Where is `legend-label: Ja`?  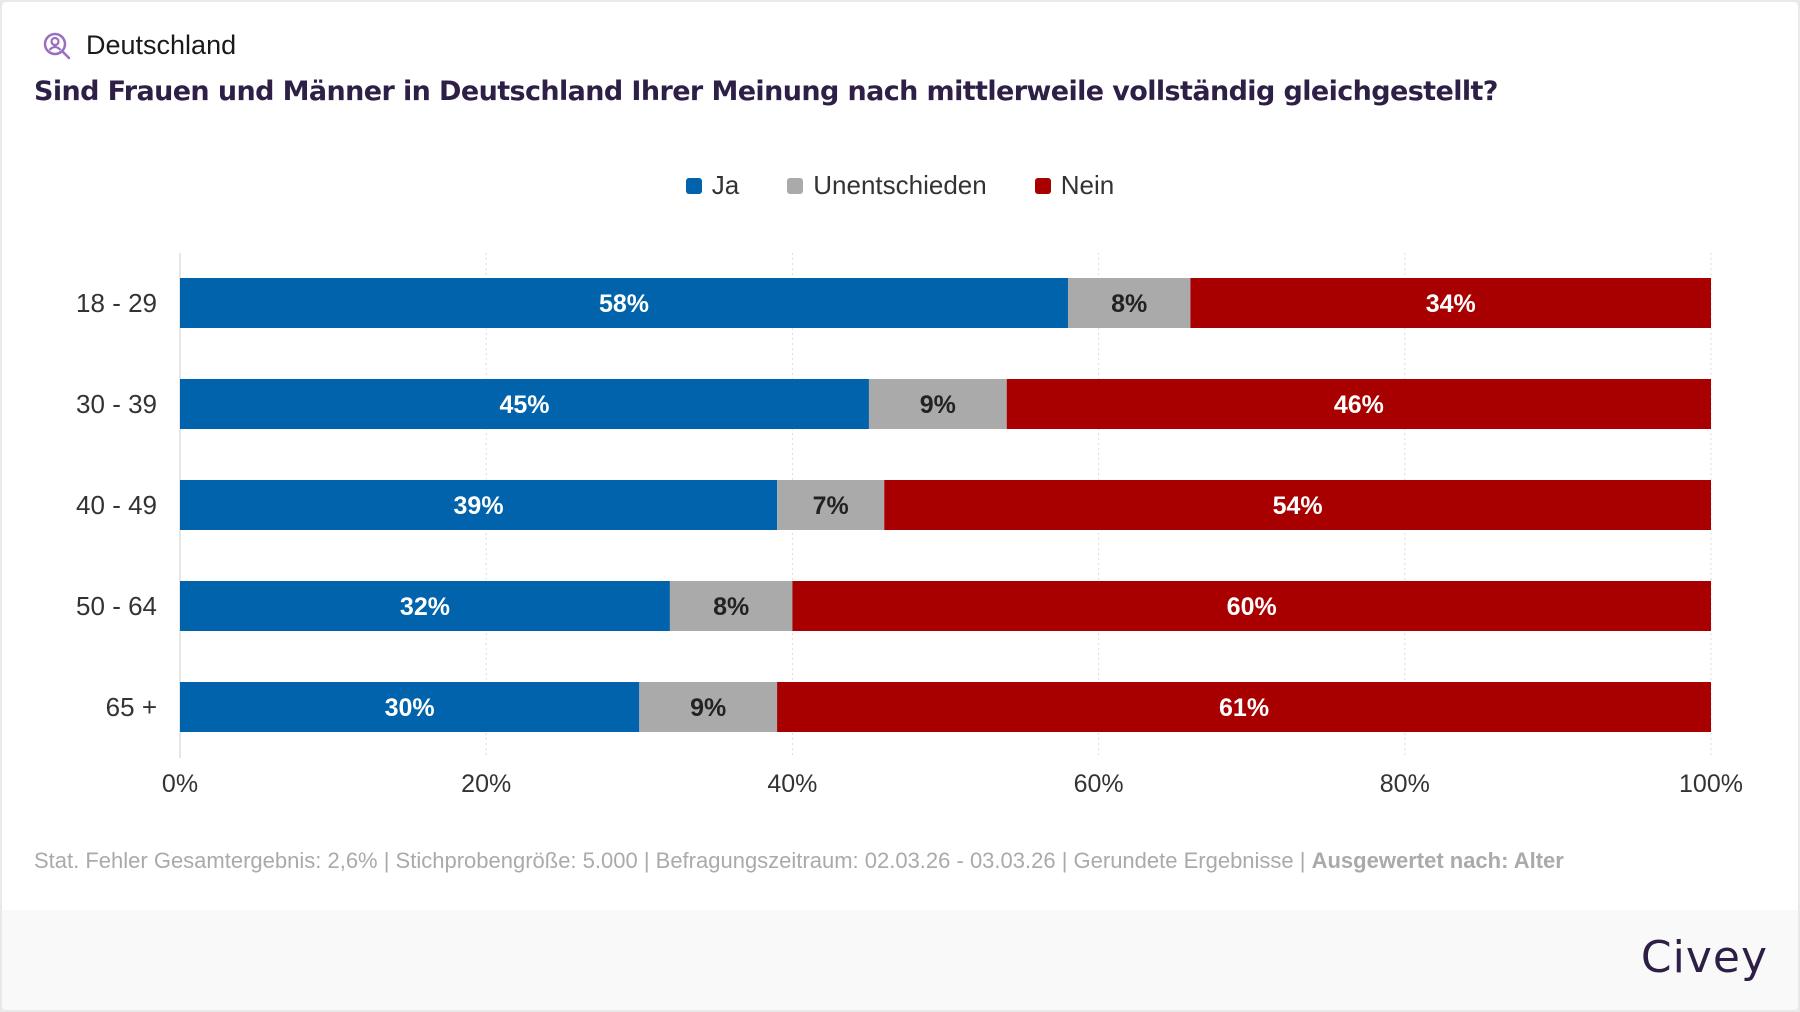 legend-label: Ja is located at coordinates (725, 185).